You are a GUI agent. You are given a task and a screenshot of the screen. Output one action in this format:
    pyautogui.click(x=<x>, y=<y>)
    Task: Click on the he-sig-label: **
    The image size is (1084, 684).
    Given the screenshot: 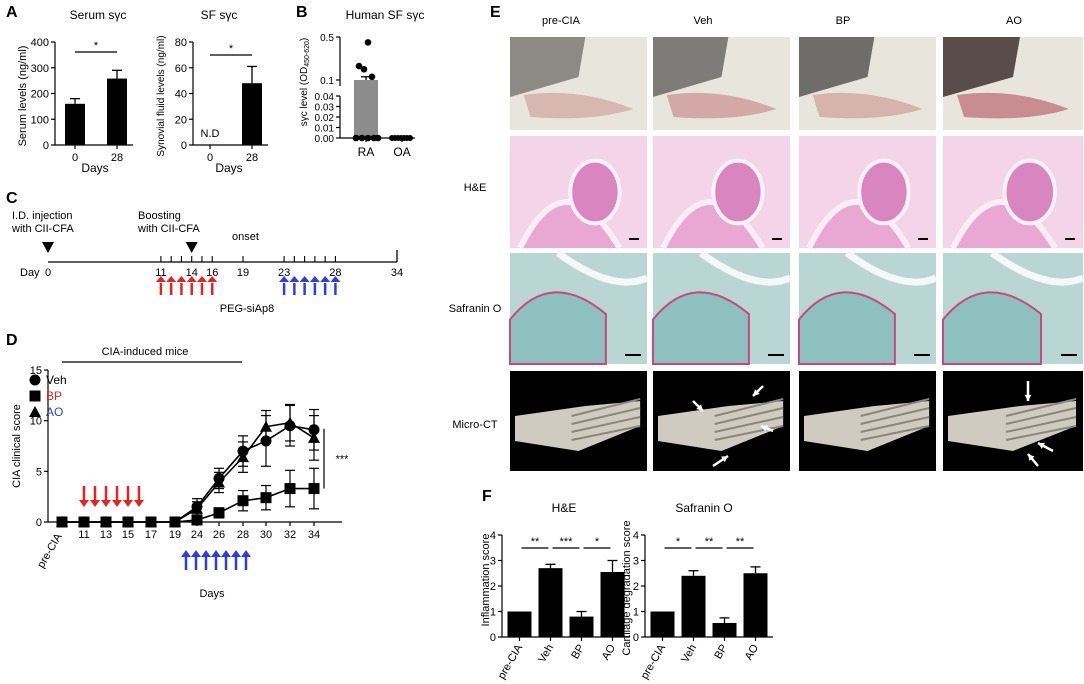 What is the action you would take?
    pyautogui.click(x=535, y=542)
    